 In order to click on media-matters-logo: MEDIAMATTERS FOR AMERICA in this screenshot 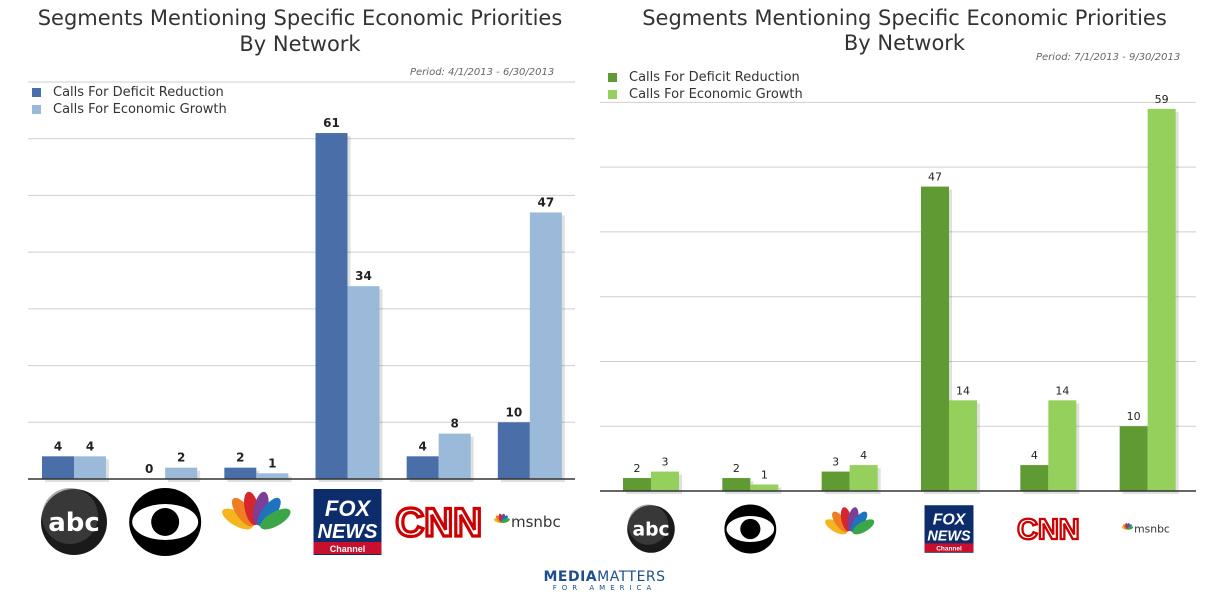, I will do `click(604, 580)`.